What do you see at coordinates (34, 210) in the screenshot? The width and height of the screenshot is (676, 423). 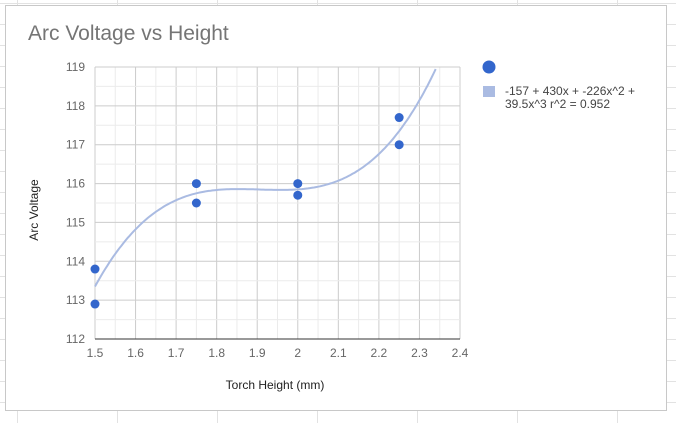 I see `y-axis-title: Arc Voltage` at bounding box center [34, 210].